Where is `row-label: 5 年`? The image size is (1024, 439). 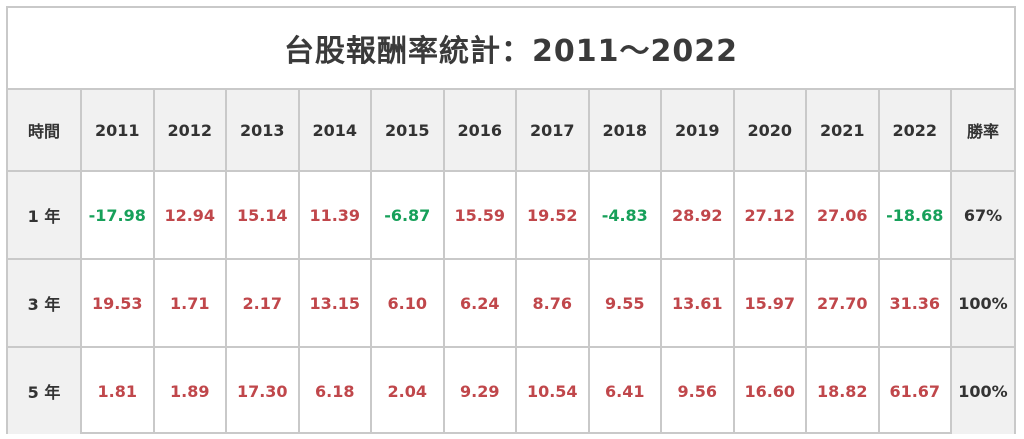 row-label: 5 年 is located at coordinates (45, 390).